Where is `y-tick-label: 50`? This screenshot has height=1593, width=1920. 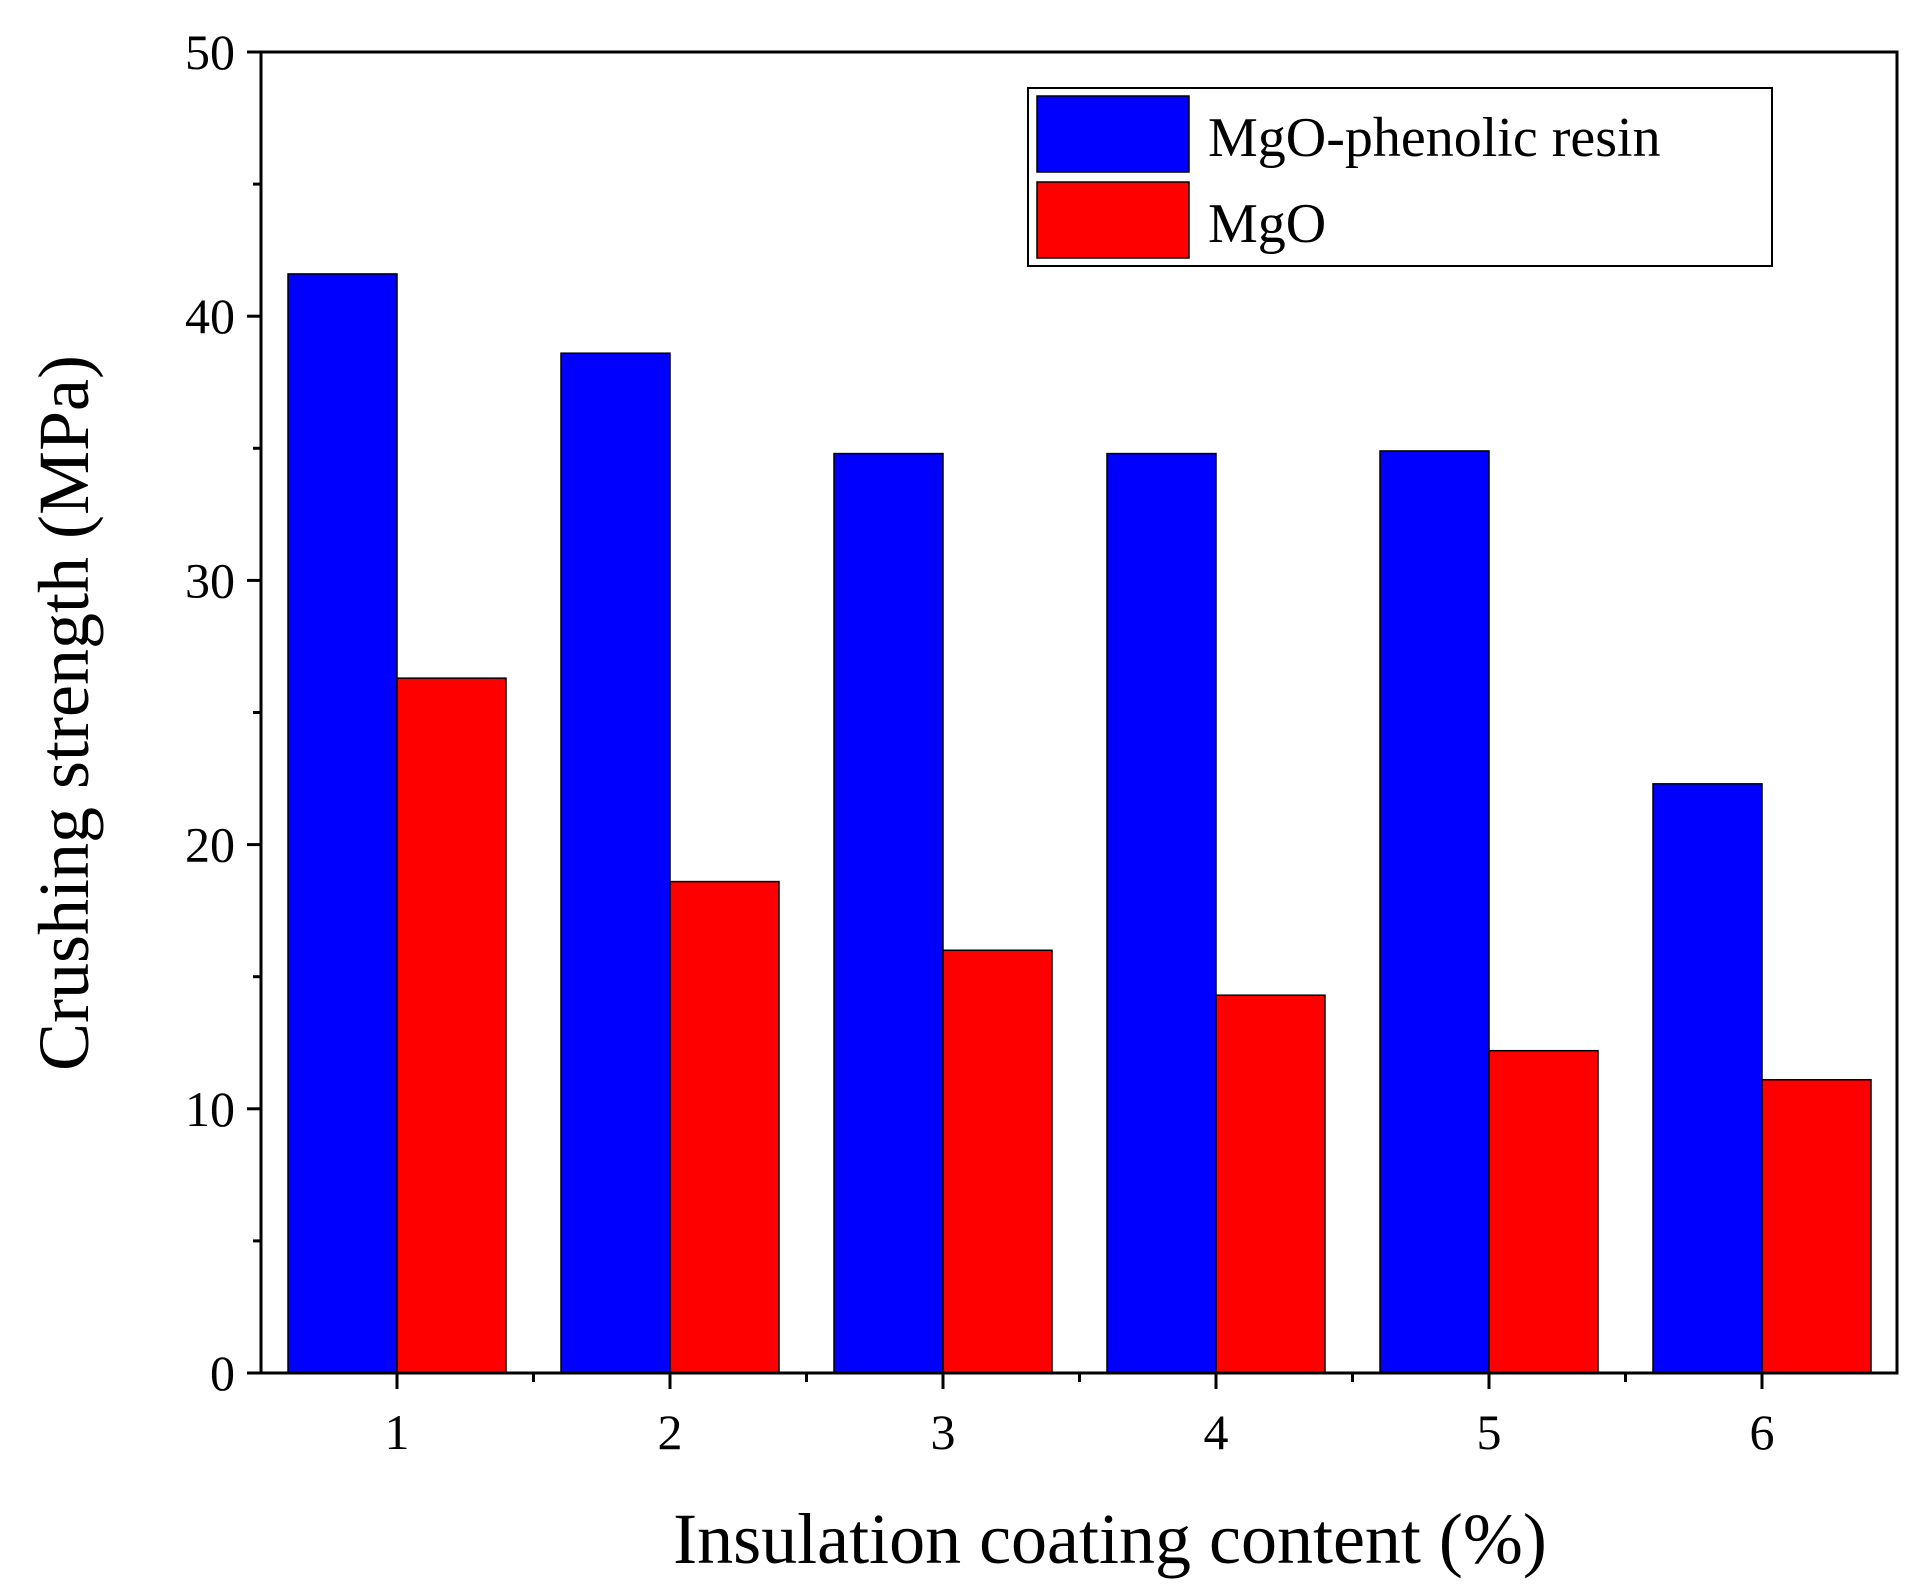 y-tick-label: 50 is located at coordinates (210, 52).